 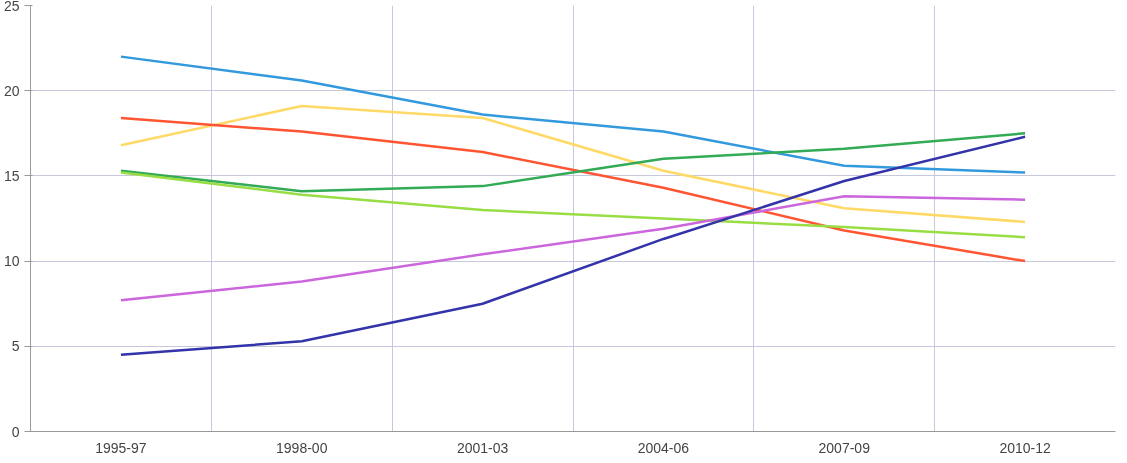 What do you see at coordinates (121, 447) in the screenshot?
I see `x-tick-label: 1995-97` at bounding box center [121, 447].